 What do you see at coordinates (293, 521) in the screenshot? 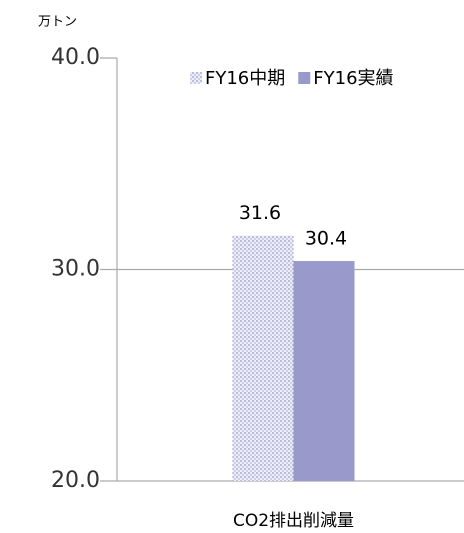
I see `x-tick-label: CO2排出削減量` at bounding box center [293, 521].